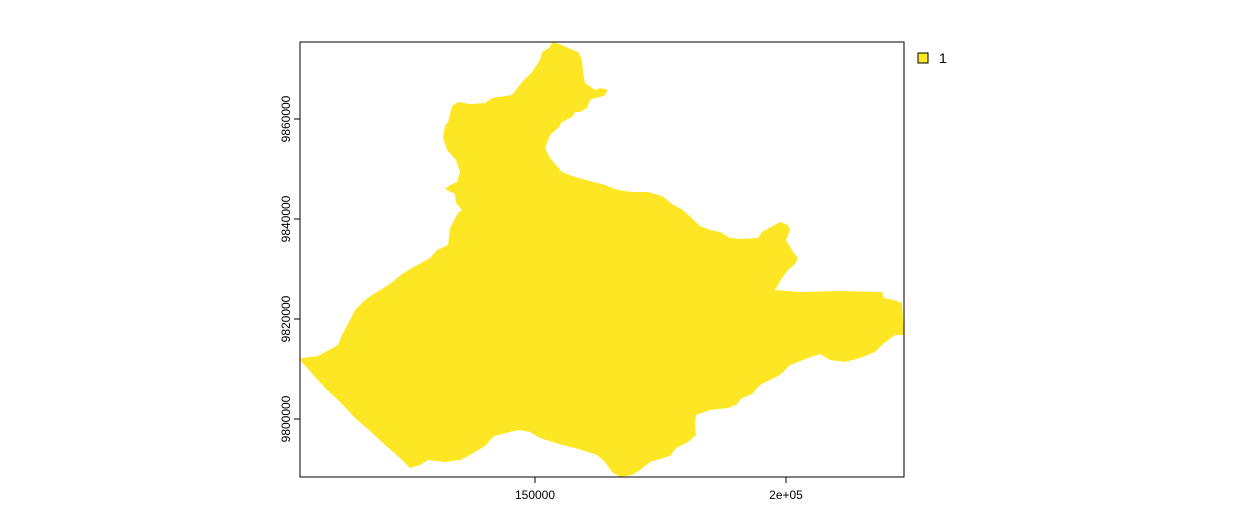  What do you see at coordinates (535, 495) in the screenshot?
I see `x-tick-label: 150000` at bounding box center [535, 495].